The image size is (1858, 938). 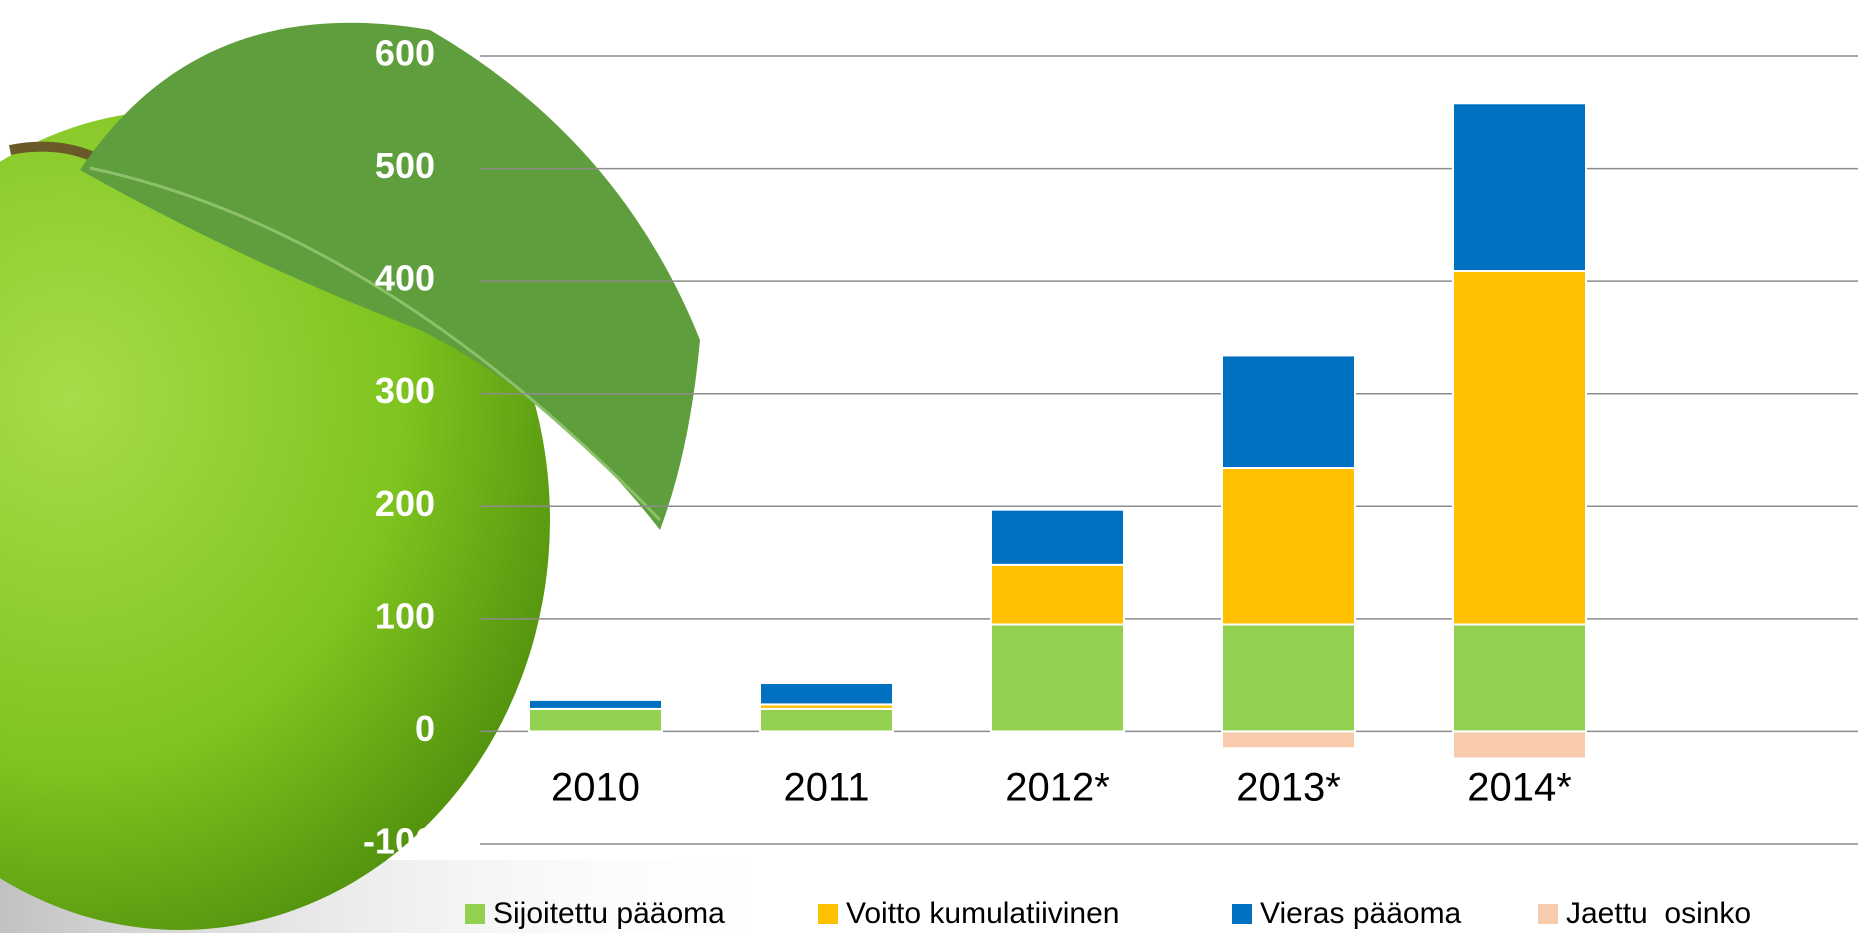 What do you see at coordinates (399, 841) in the screenshot?
I see `y-tick-label: -100` at bounding box center [399, 841].